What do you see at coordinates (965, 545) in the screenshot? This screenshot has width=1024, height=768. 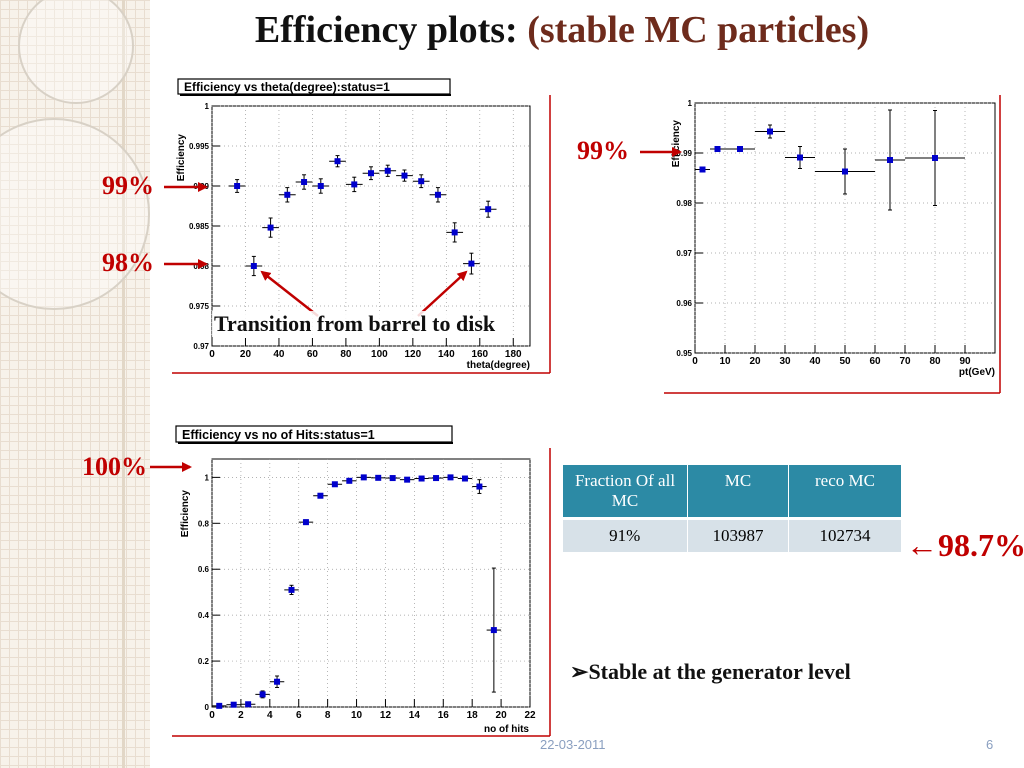 I see `annotation-overall-efficiency: ←98.7%` at bounding box center [965, 545].